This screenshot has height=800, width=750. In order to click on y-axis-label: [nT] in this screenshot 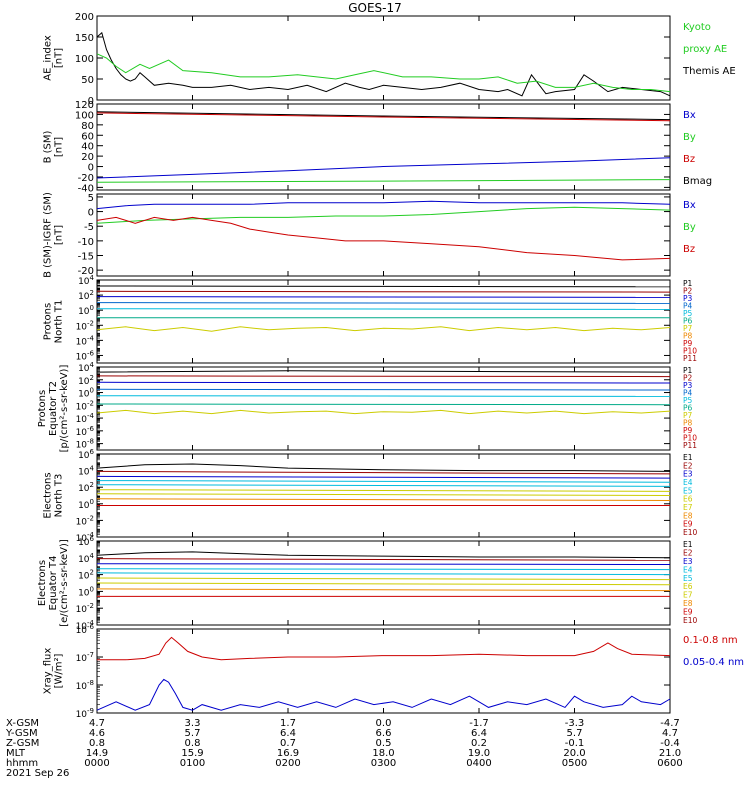, I will do `click(59, 147)`.